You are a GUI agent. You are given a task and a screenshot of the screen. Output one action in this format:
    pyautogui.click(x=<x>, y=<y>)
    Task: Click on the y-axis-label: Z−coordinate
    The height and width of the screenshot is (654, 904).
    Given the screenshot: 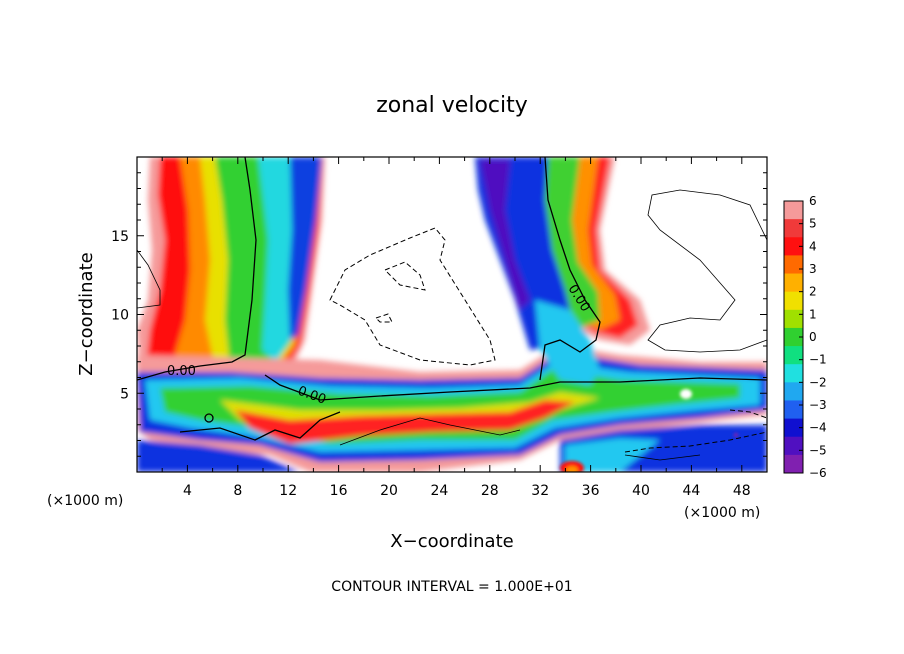 What is the action you would take?
    pyautogui.click(x=86, y=313)
    